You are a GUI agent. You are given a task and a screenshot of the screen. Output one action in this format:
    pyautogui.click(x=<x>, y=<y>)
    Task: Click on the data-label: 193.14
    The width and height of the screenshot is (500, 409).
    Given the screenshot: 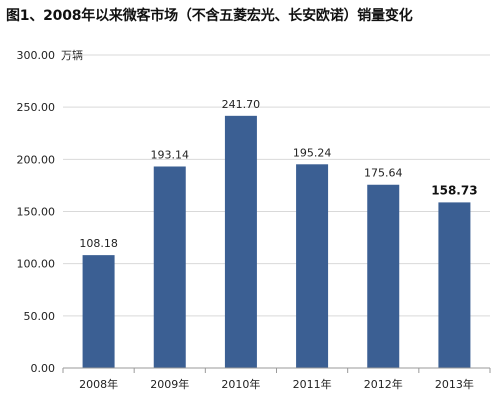 What is the action you would take?
    pyautogui.click(x=170, y=154)
    